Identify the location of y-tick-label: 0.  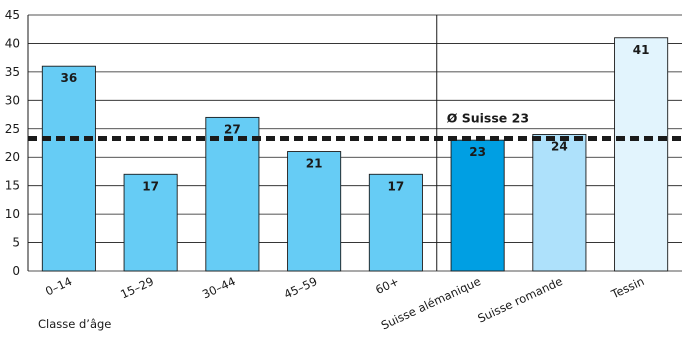
(16, 271).